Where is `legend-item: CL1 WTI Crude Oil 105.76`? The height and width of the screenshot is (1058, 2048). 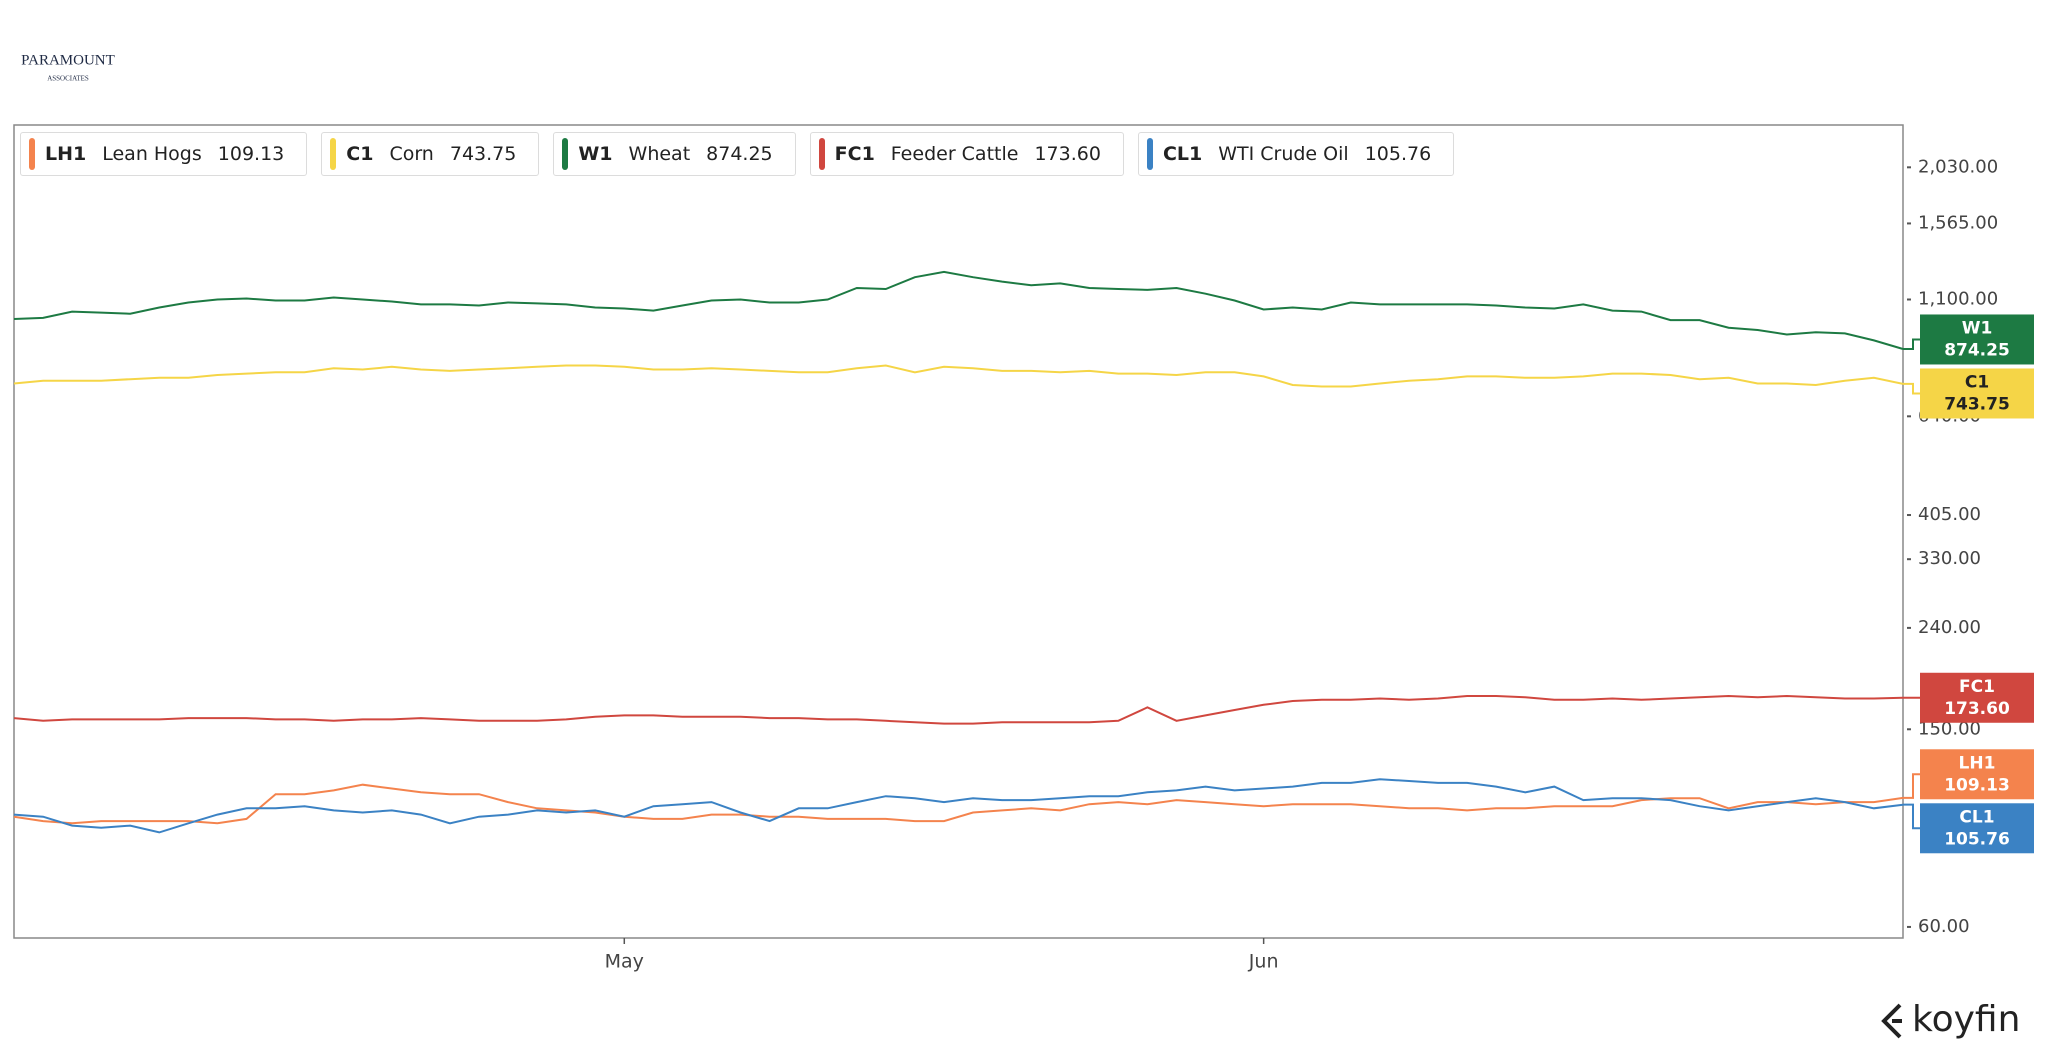 legend-item: CL1 WTI Crude Oil 105.76 is located at coordinates (1296, 154).